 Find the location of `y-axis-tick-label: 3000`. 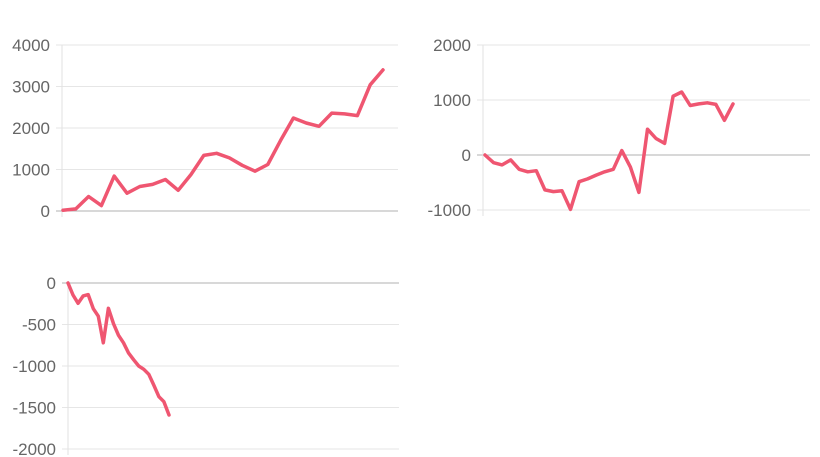

y-axis-tick-label: 3000 is located at coordinates (31, 87).